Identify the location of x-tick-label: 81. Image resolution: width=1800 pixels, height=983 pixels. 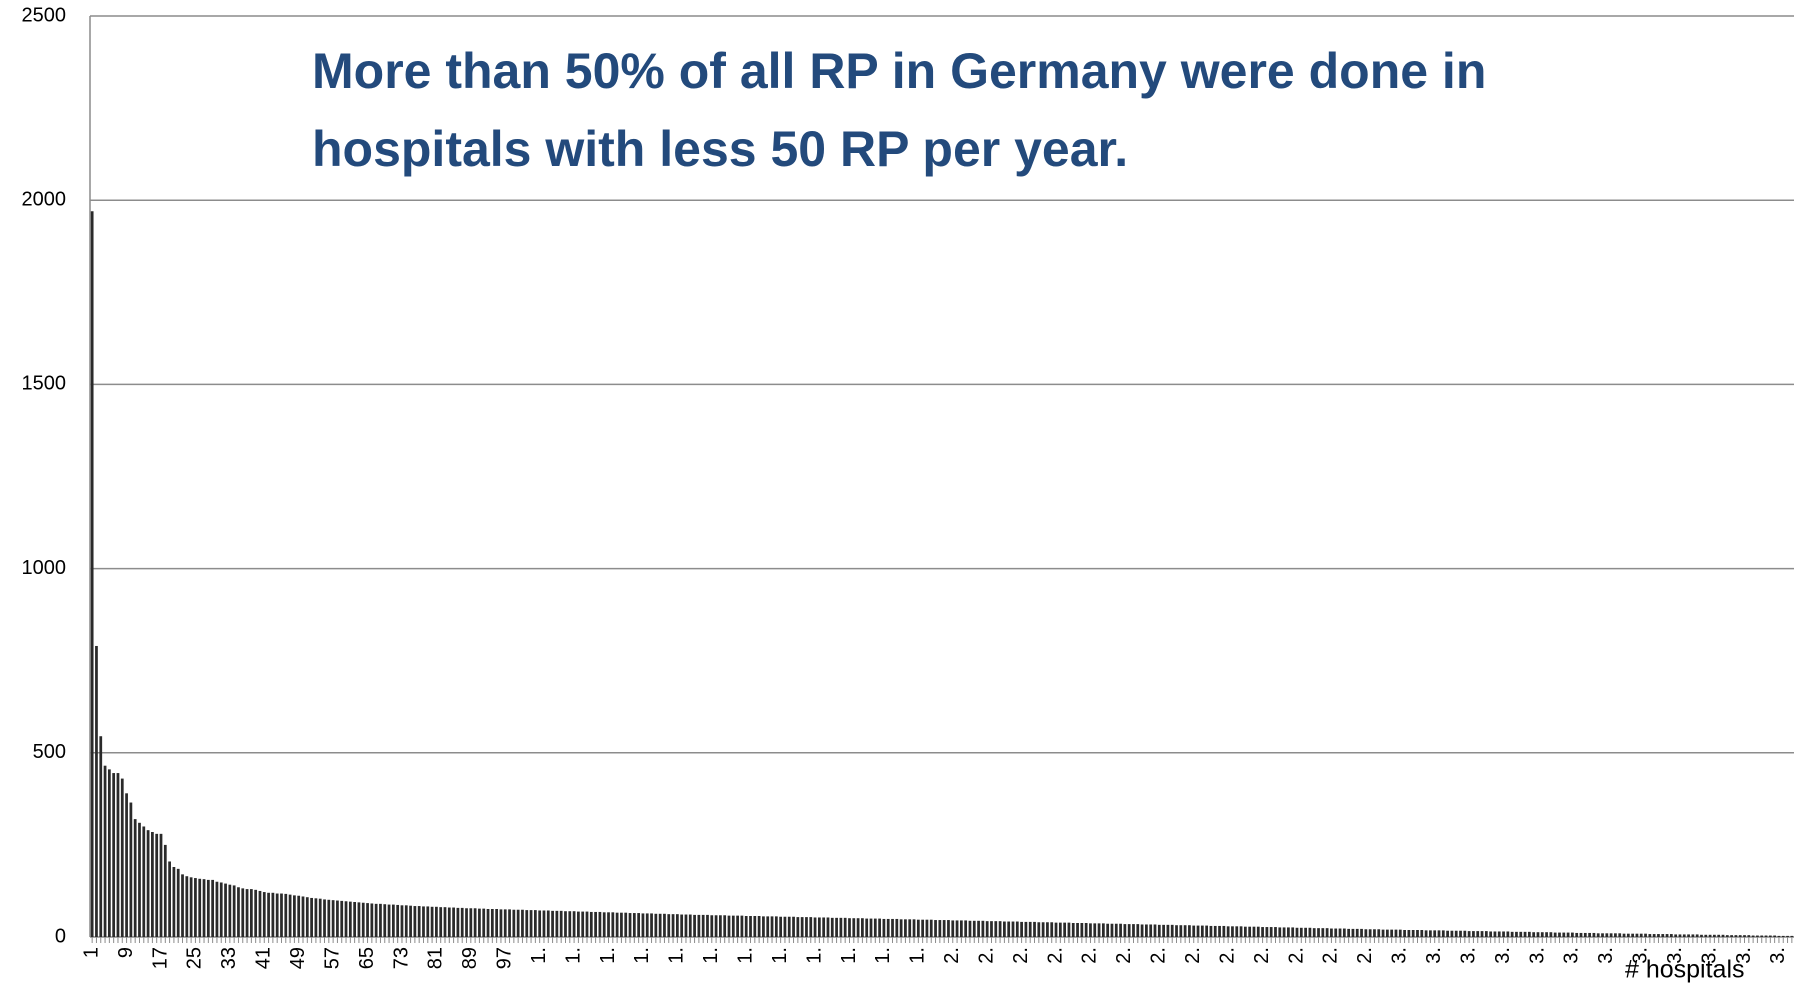
(436, 958).